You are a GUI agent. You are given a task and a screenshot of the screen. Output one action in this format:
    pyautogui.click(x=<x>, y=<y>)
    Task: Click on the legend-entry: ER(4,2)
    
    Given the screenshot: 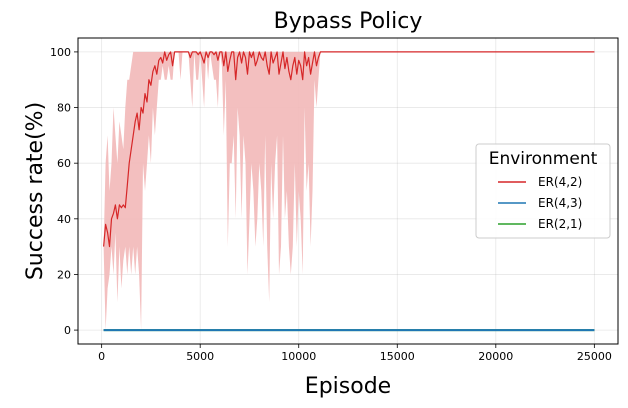 What is the action you would take?
    pyautogui.click(x=560, y=182)
    